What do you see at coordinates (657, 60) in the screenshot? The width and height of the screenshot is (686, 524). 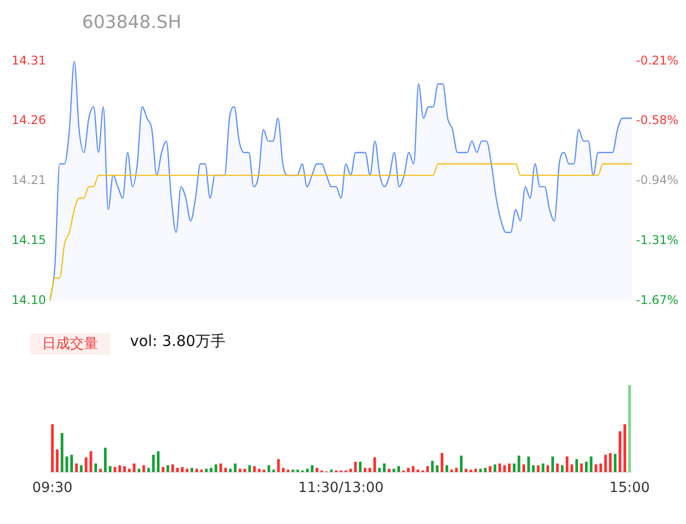 I see `y2-tick-label: -0.21%` at bounding box center [657, 60].